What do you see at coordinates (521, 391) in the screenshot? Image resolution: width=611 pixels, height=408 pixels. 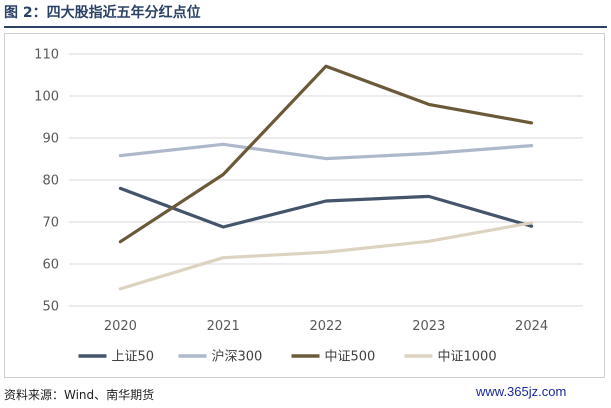 I see `watermark: www.365jz.com` at bounding box center [521, 391].